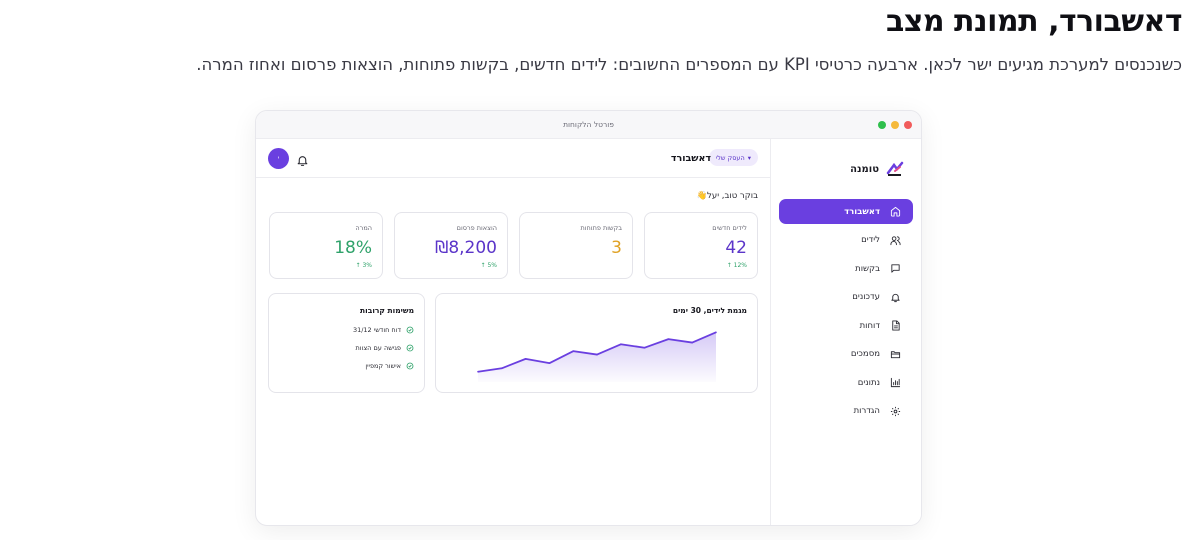 The image size is (1200, 540). I want to click on kpi-card-ad-spend: הוצאות פרסום ₪8,200 ↑ 5%, so click(451, 245).